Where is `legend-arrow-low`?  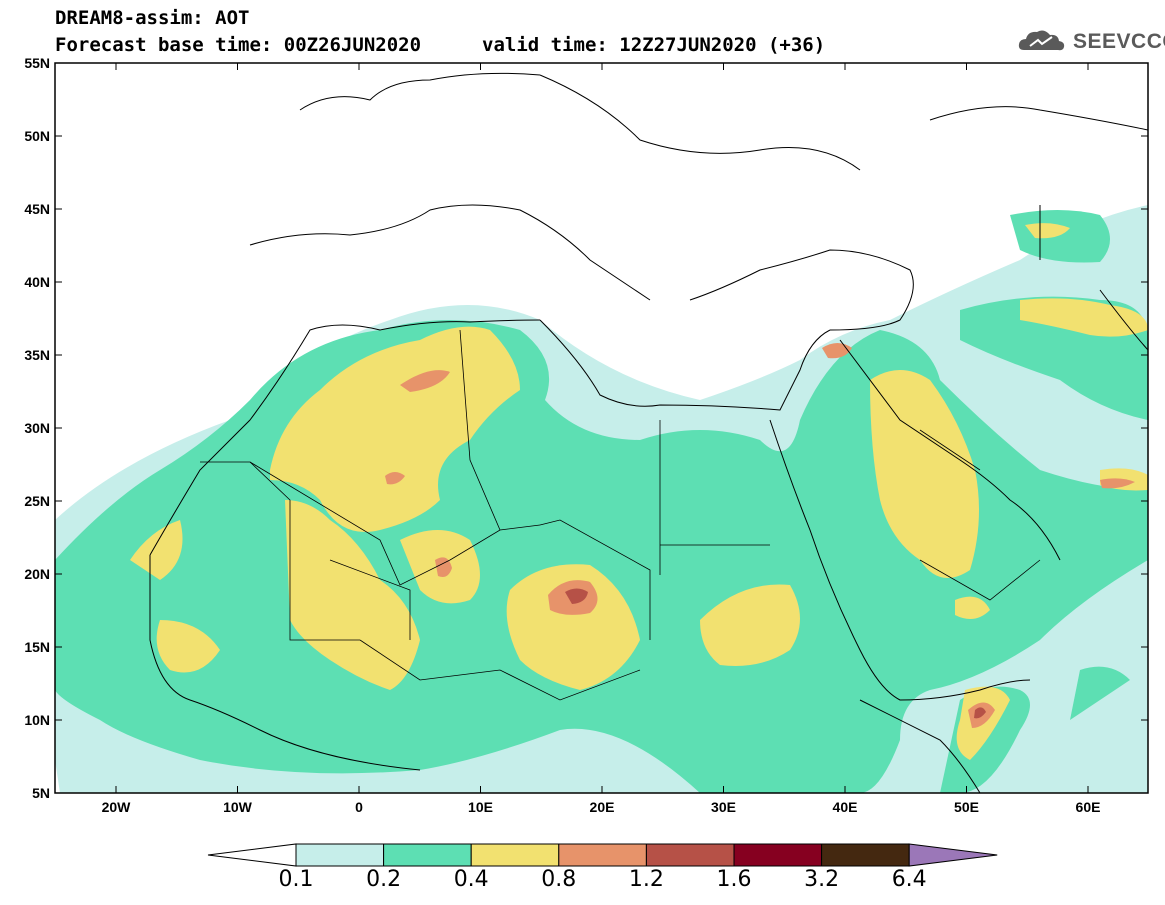
legend-arrow-low is located at coordinates (252, 855).